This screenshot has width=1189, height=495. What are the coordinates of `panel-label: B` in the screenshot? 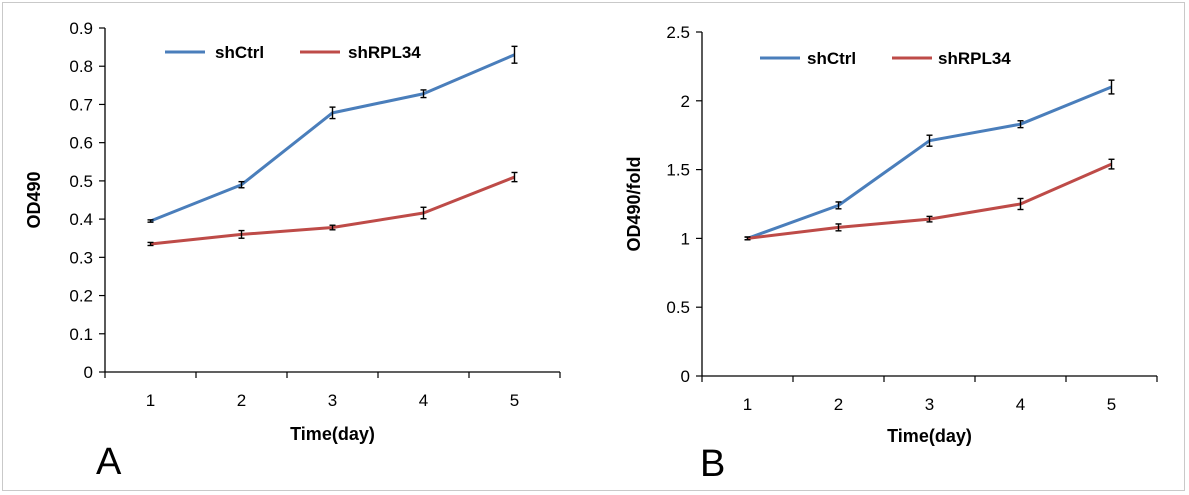 It's located at (712, 464).